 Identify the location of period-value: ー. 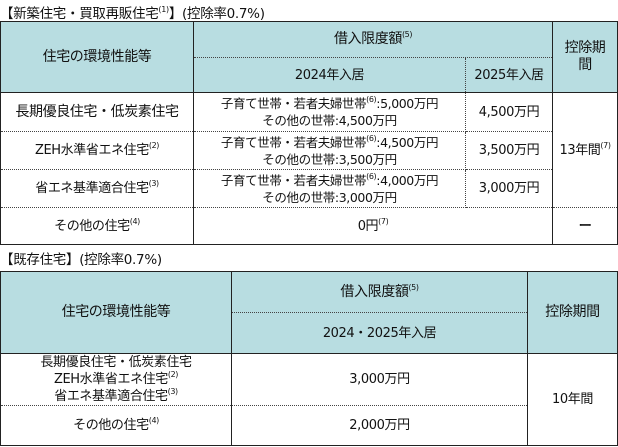
(585, 226).